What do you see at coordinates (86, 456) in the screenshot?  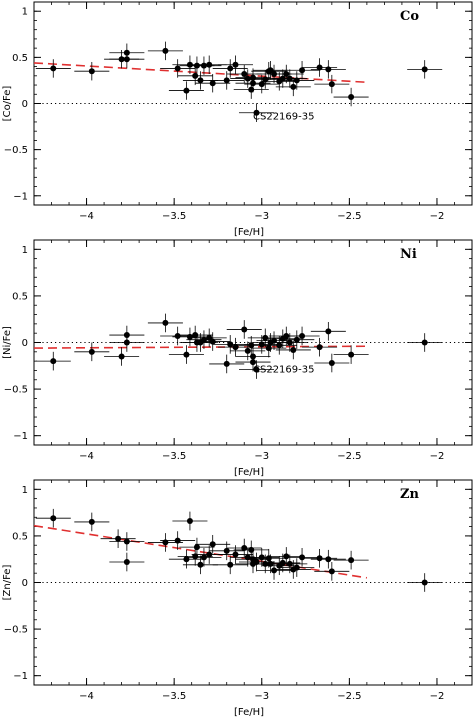 I see `x-tick-label: −4` at bounding box center [86, 456].